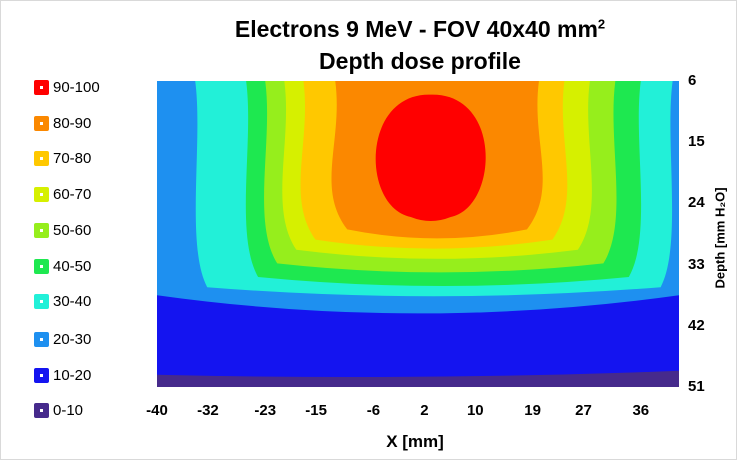 This screenshot has height=461, width=738. Describe the element at coordinates (424, 410) in the screenshot. I see `x-tick-label: 2` at that location.